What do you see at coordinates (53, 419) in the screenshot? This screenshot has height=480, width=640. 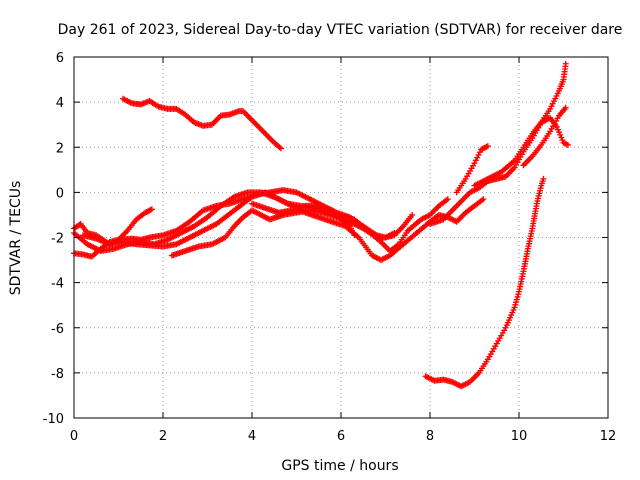 I see `y-tick-label: -10` at bounding box center [53, 419].